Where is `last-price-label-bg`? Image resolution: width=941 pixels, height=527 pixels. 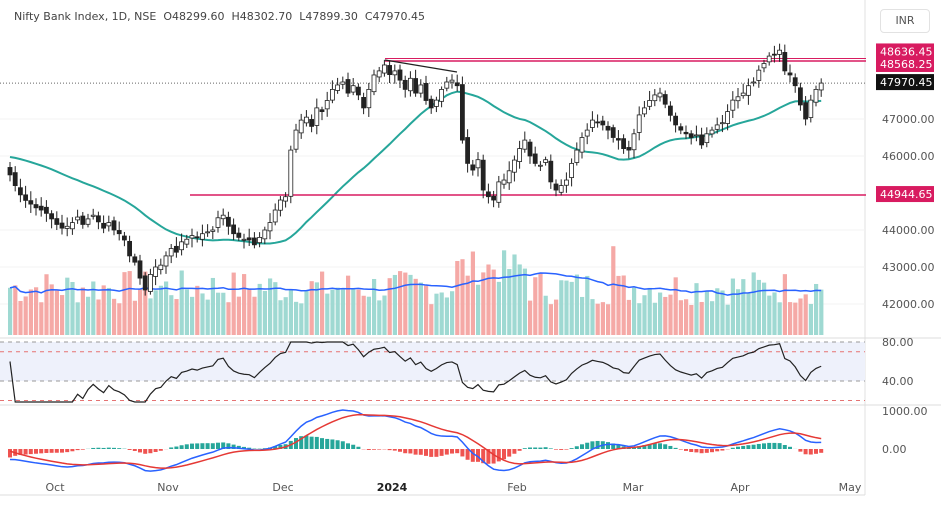
last-price-label-bg is located at coordinates (905, 82).